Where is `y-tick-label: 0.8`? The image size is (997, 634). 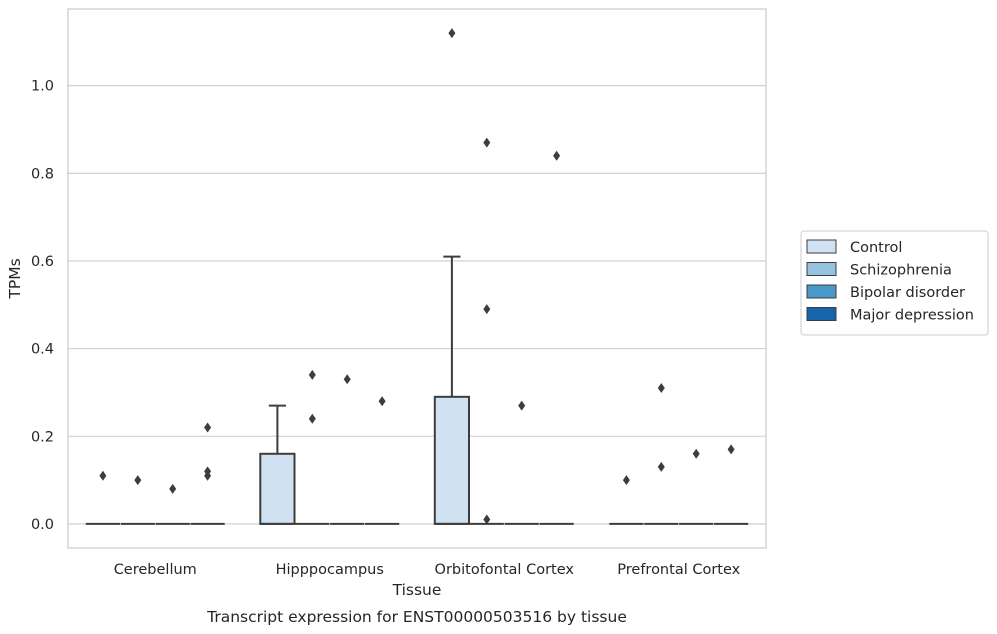
y-tick-label: 0.8 is located at coordinates (42, 174).